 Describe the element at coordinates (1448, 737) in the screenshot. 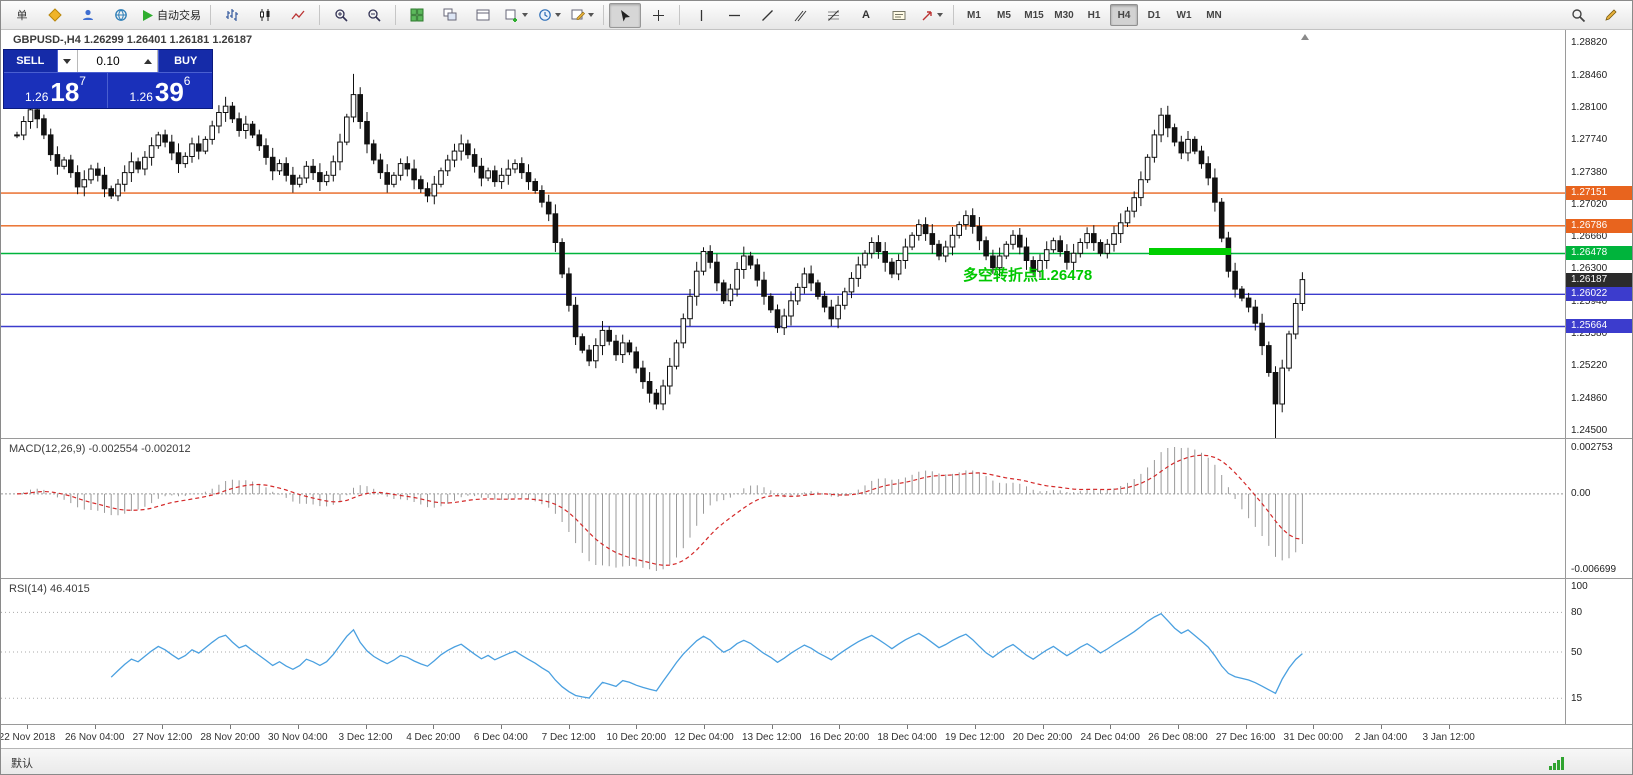

I see `time-axis-label: 3 Jan 12:00` at that location.